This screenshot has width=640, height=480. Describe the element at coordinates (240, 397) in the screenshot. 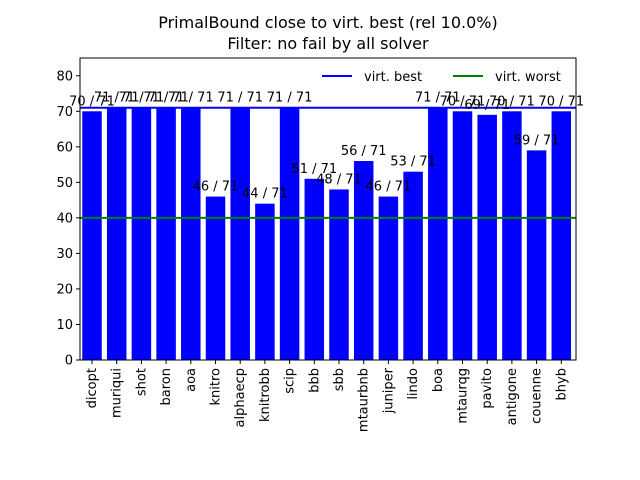

I see `x-tick-label: alphaecp` at that location.